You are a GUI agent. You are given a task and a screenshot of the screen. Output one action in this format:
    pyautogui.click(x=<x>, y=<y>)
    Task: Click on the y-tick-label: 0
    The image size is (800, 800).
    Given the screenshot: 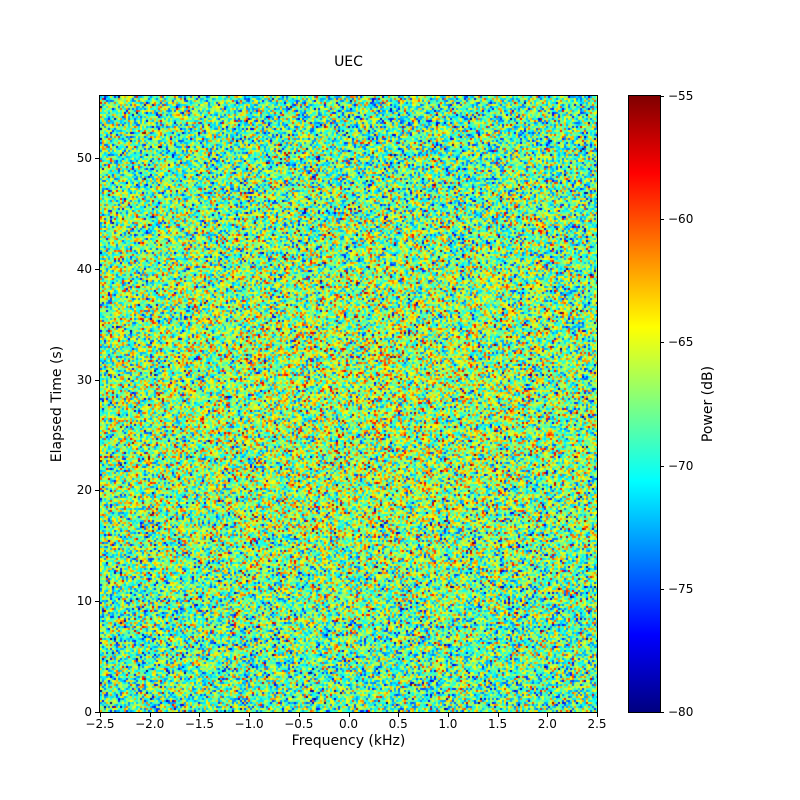 What is the action you would take?
    pyautogui.click(x=88, y=712)
    